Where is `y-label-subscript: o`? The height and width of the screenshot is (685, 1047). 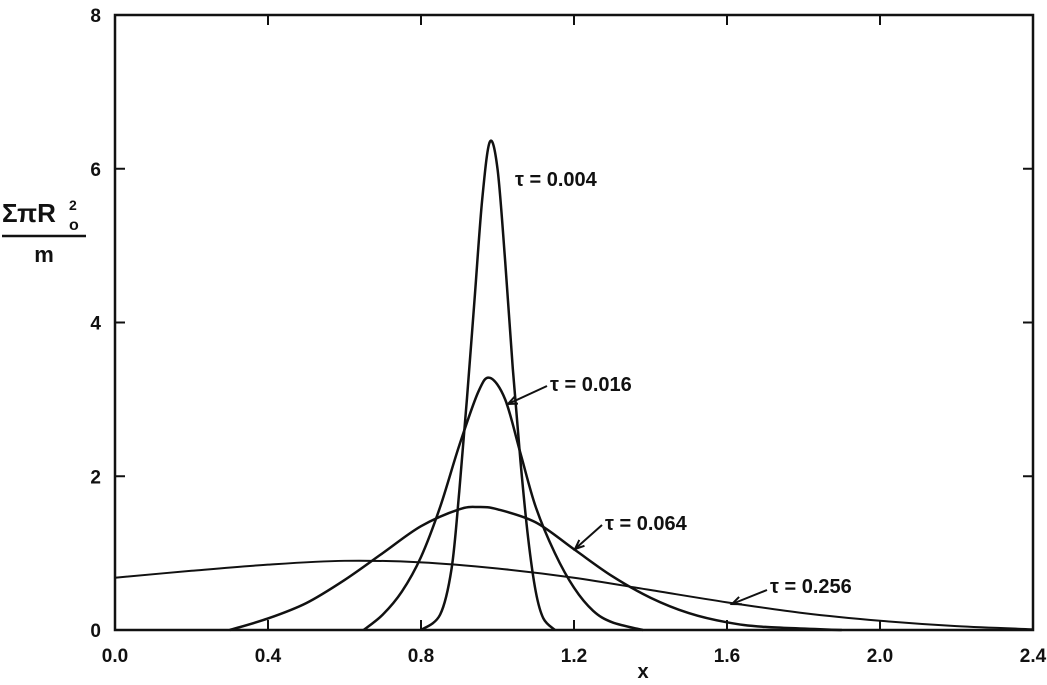 y-label-subscript: o is located at coordinates (74, 225).